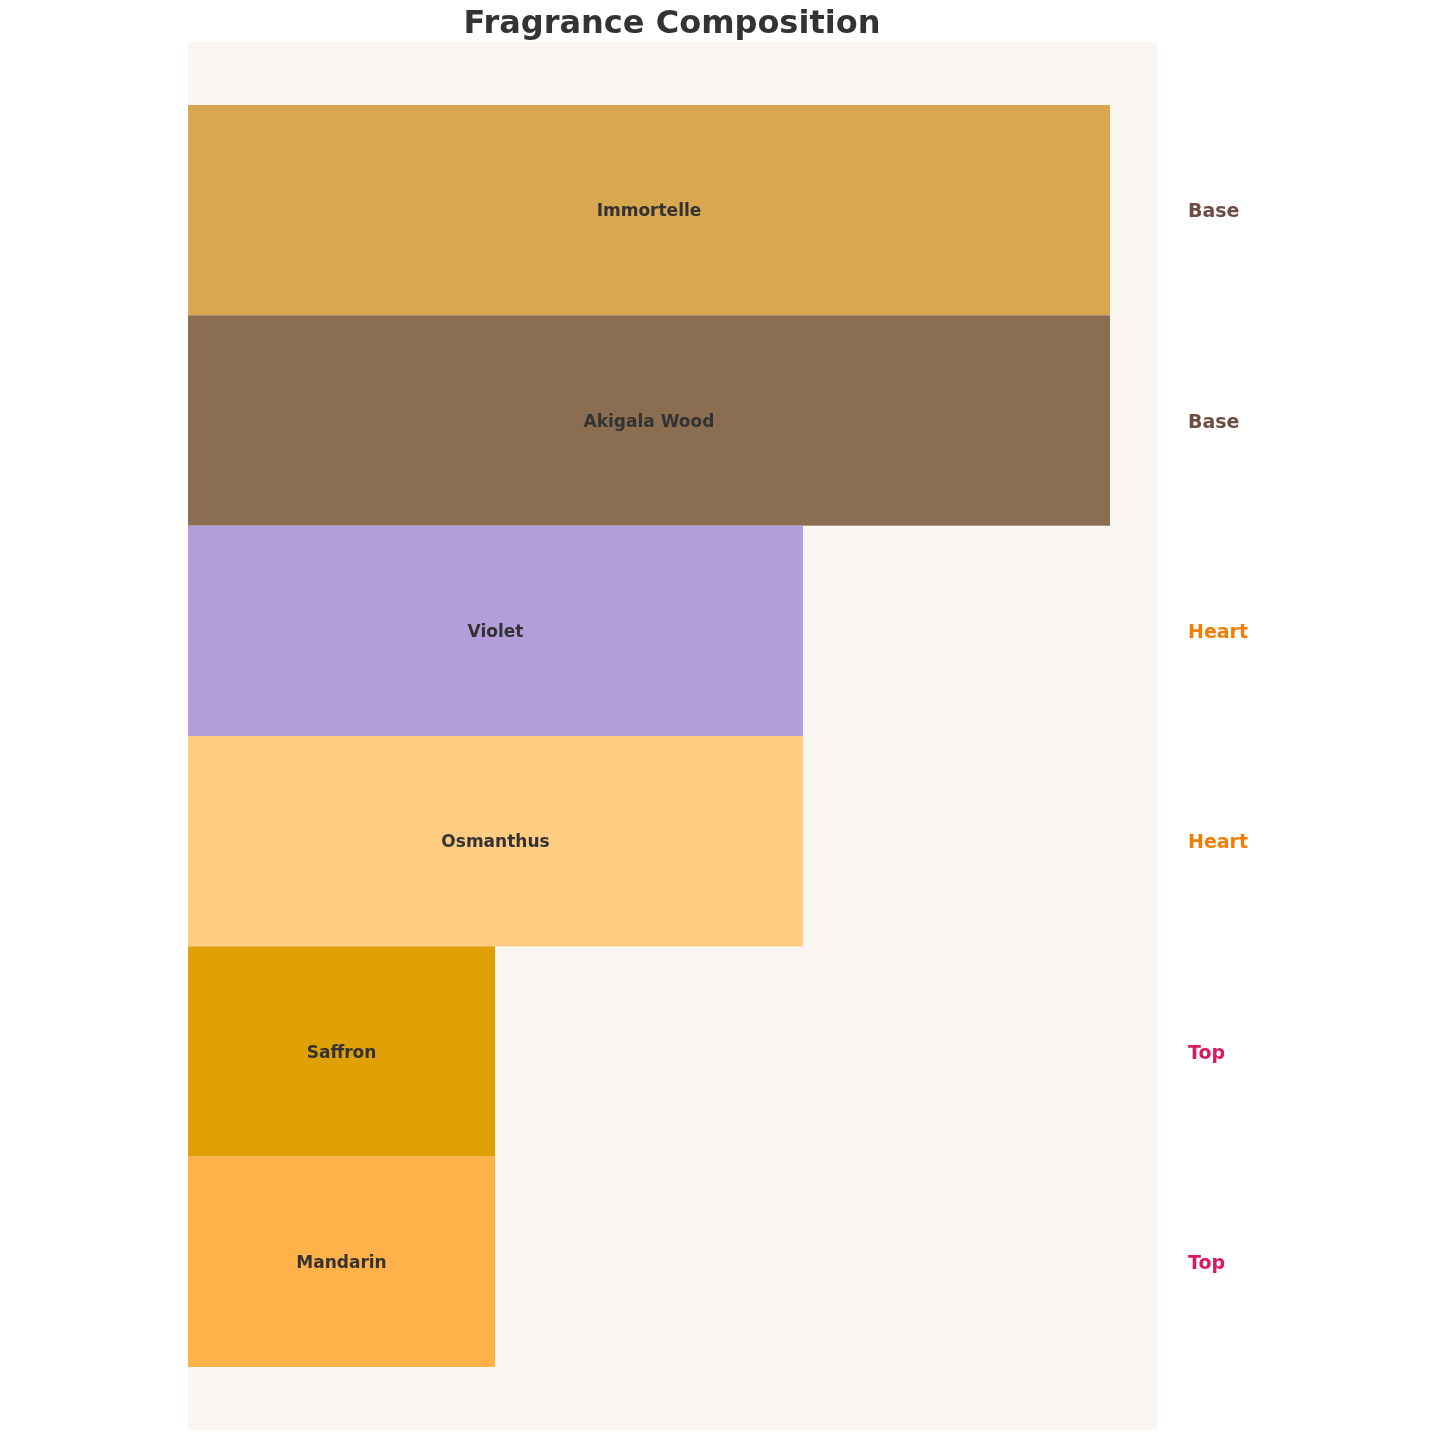 This screenshot has height=1440, width=1440. I want to click on chart-title: Fragrance Composition, so click(672, 22).